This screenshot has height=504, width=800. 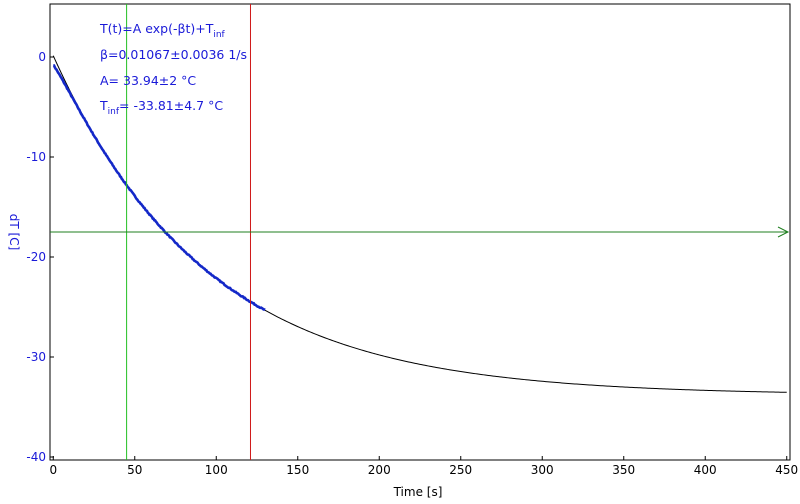 I want to click on annotation-line: A= 33.94±2 °C, so click(x=148, y=80).